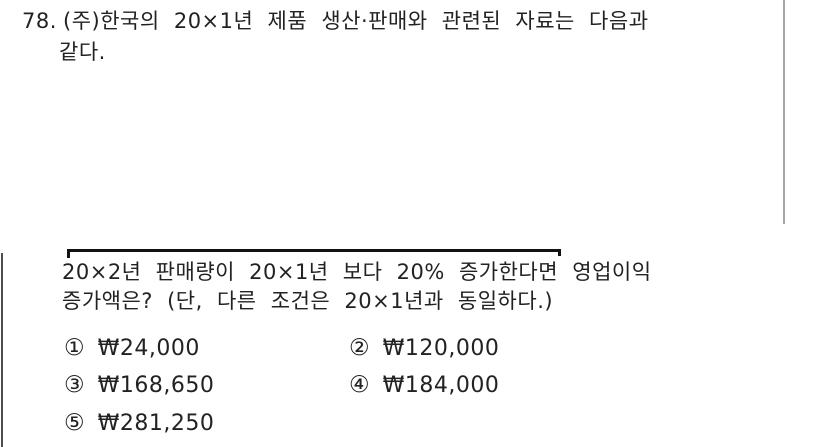  I want to click on choice-3-marker: ③, so click(74, 385).